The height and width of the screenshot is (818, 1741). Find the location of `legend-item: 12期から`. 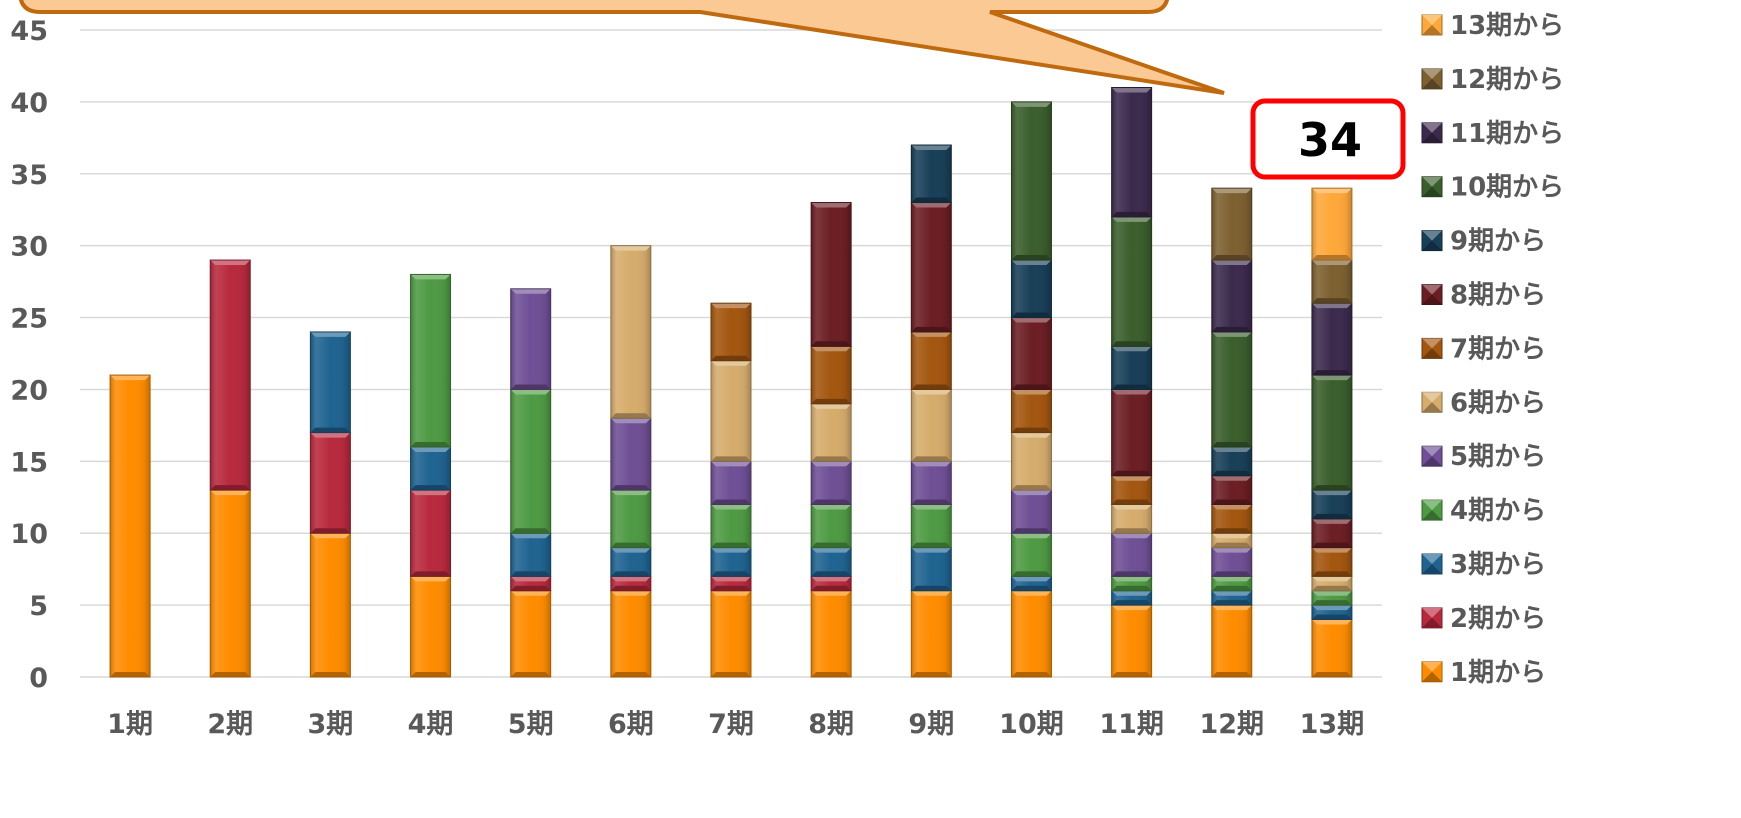

legend-item: 12期から is located at coordinates (1492, 80).